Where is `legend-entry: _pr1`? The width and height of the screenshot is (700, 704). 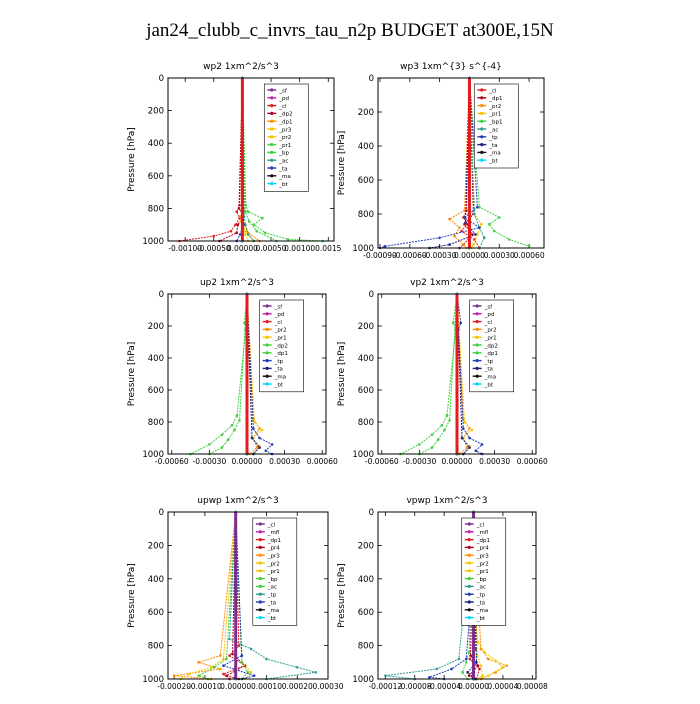 legend-entry: _pr1 is located at coordinates (280, 339).